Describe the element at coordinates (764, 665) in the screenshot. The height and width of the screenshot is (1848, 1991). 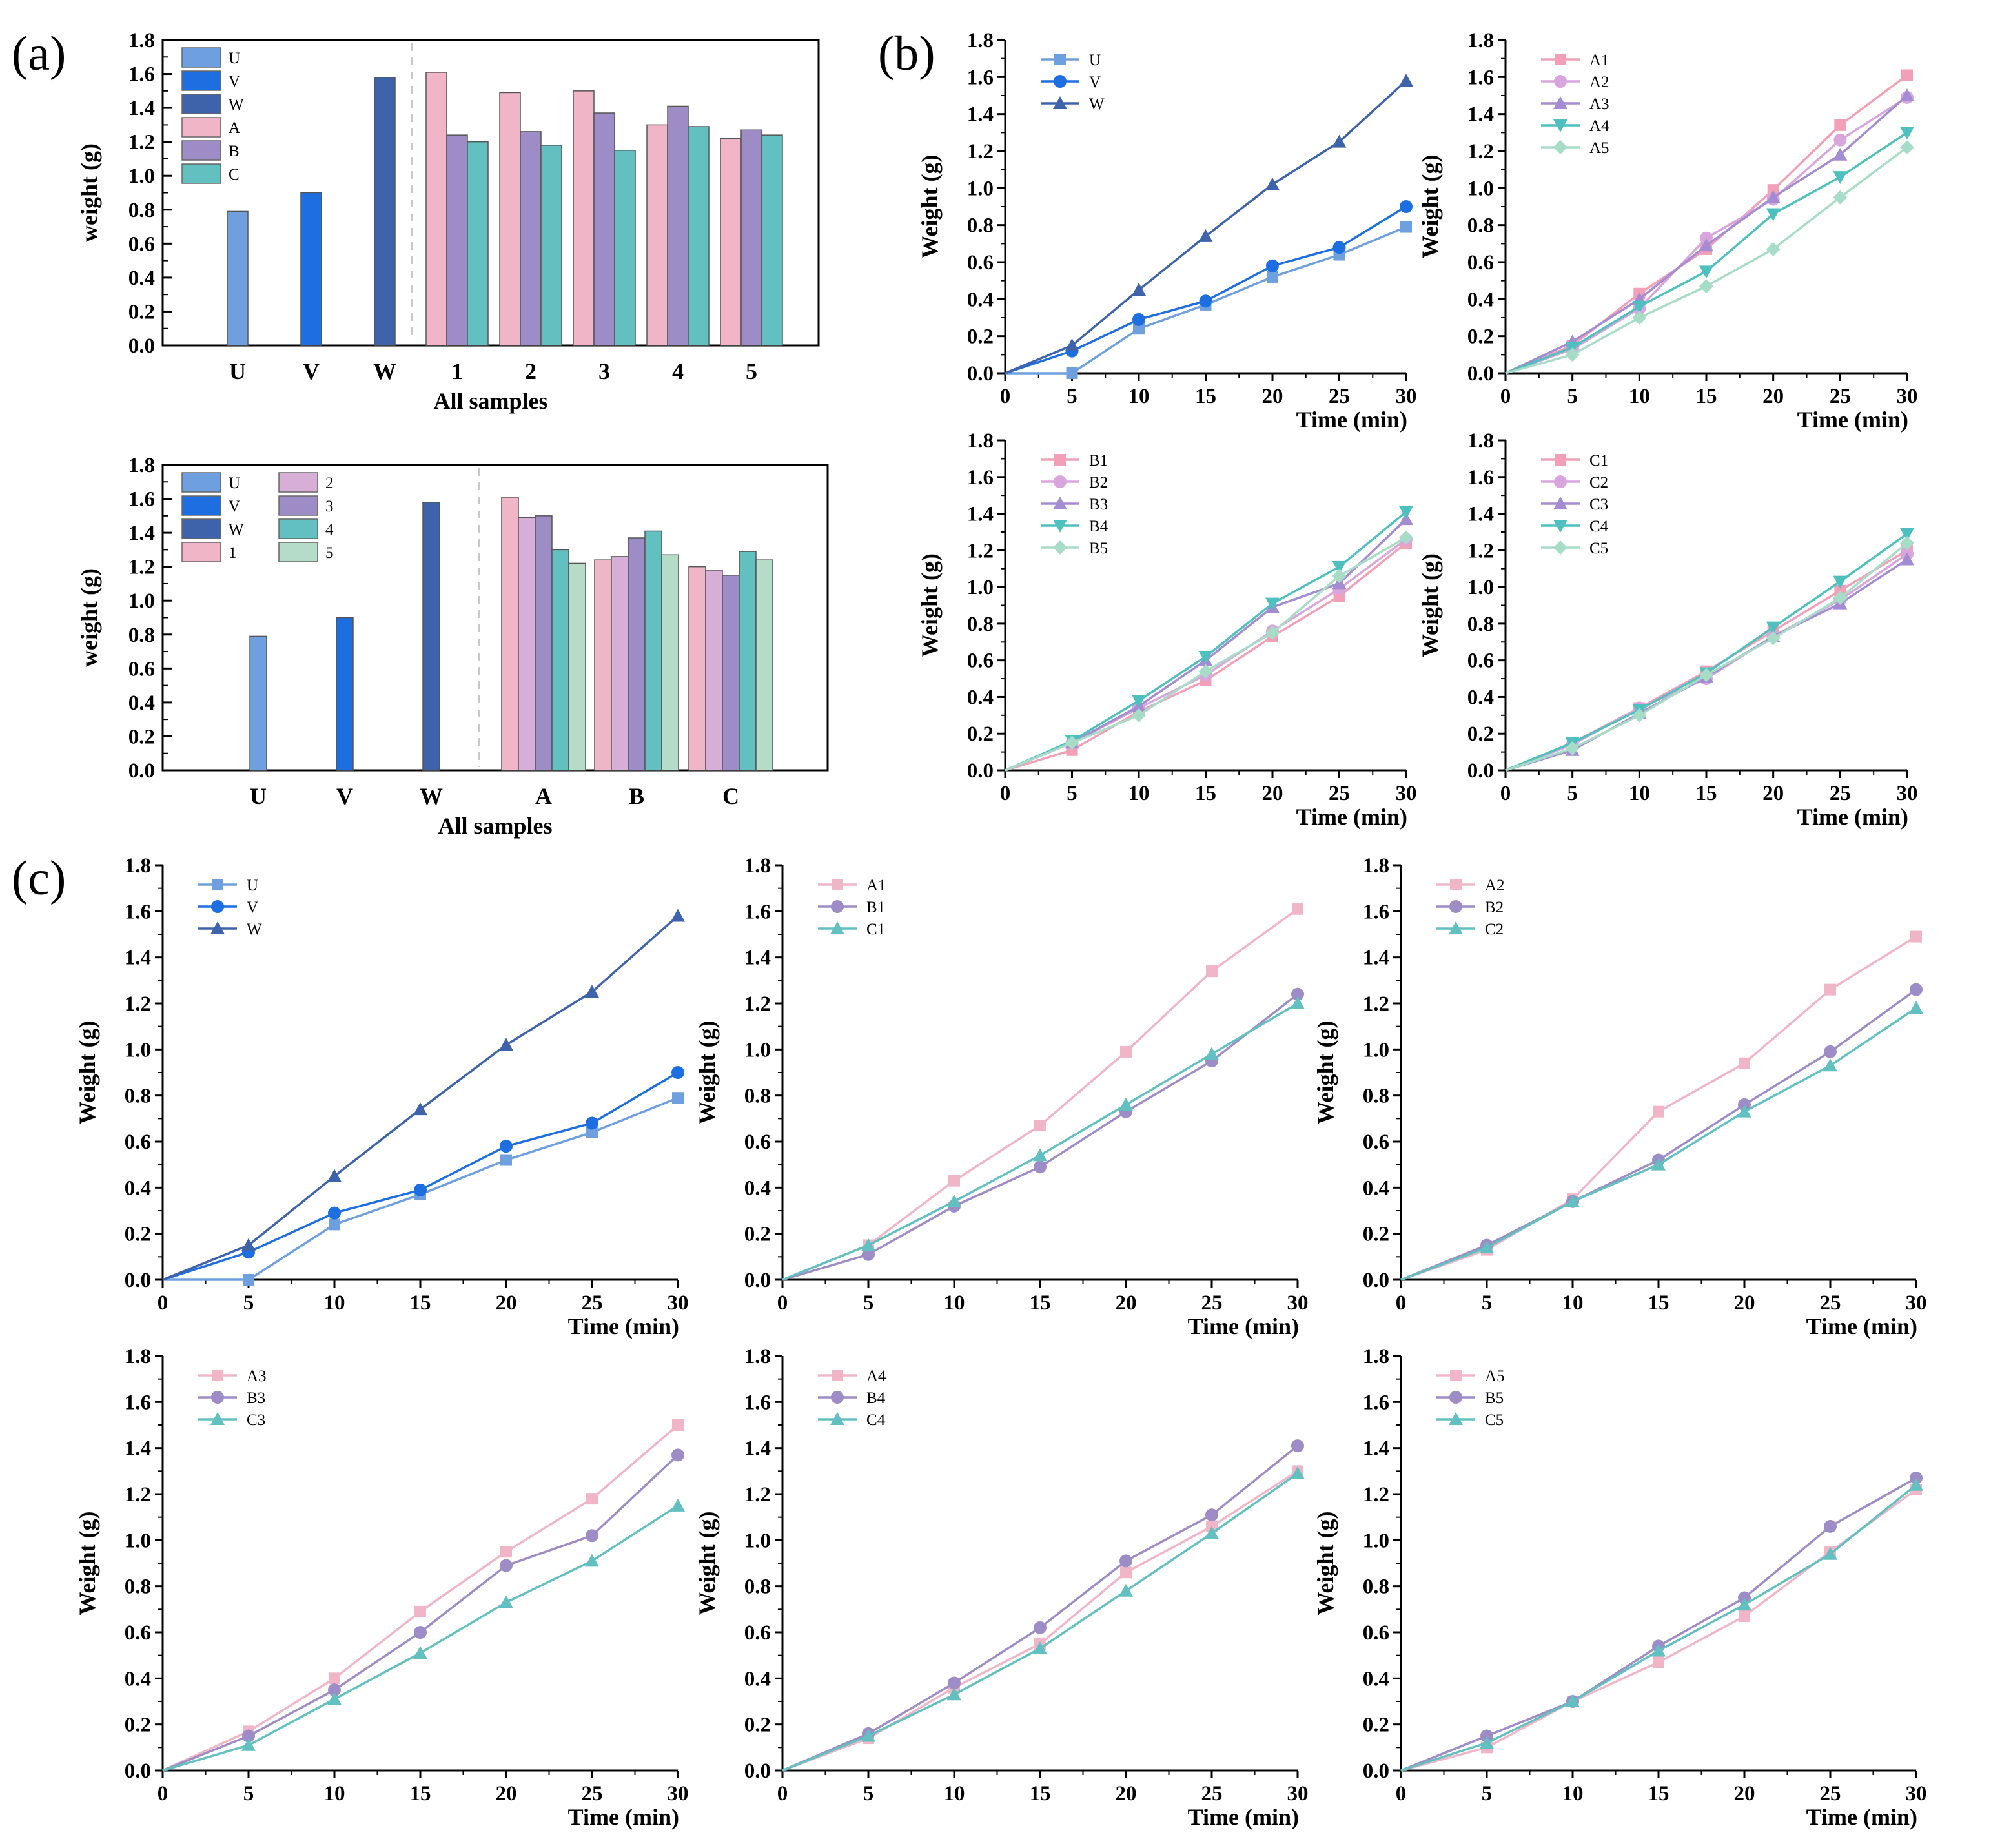
I see `bar-5-C` at that location.